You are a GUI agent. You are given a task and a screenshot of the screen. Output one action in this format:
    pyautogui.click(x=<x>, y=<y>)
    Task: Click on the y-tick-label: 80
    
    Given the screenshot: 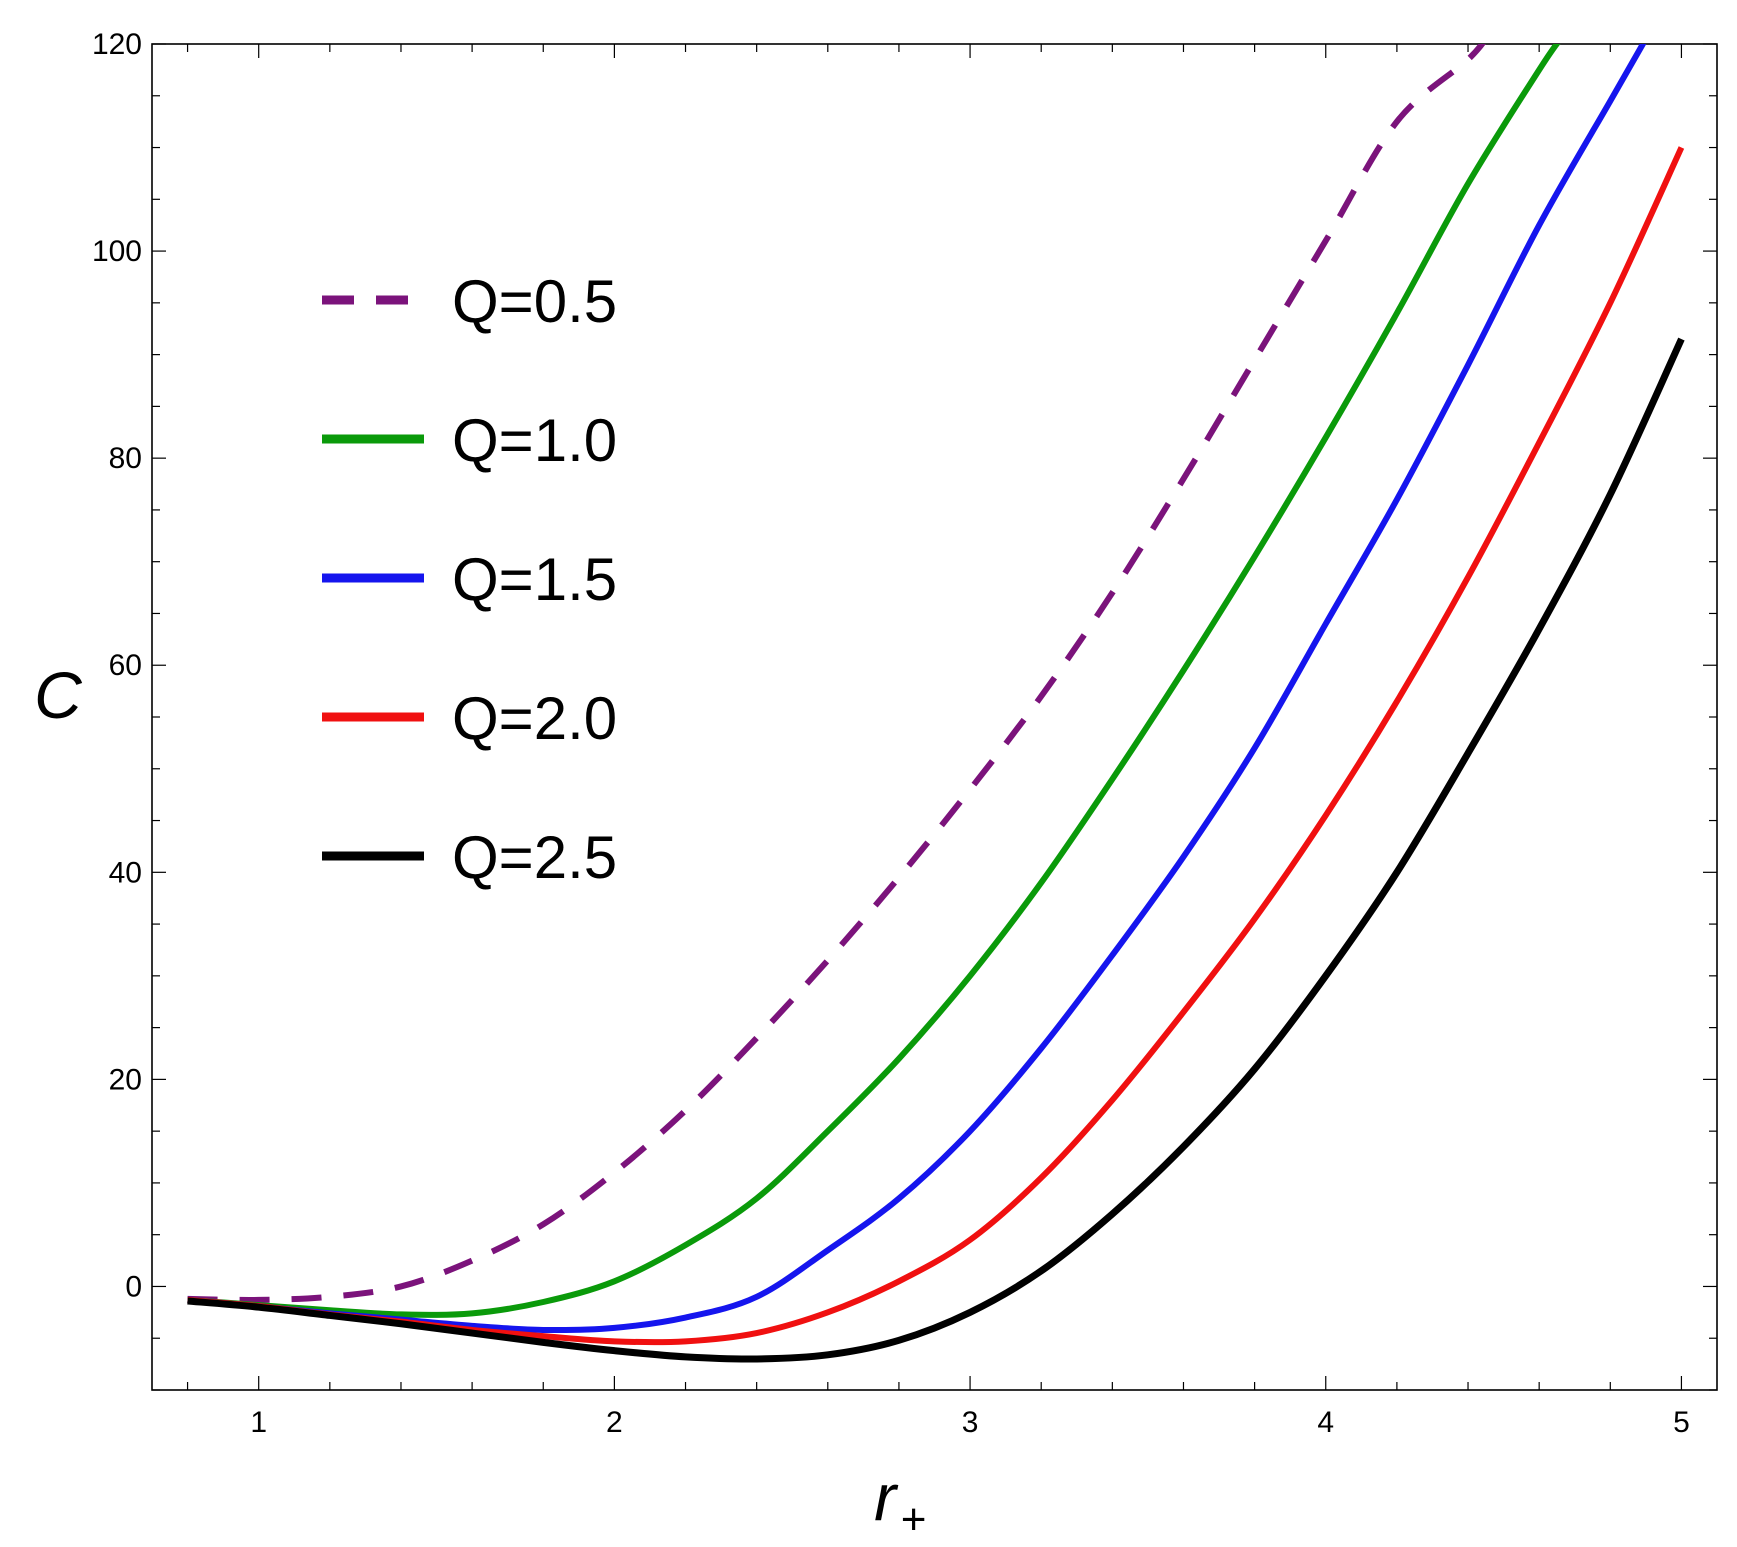 What is the action you would take?
    pyautogui.click(x=125, y=458)
    